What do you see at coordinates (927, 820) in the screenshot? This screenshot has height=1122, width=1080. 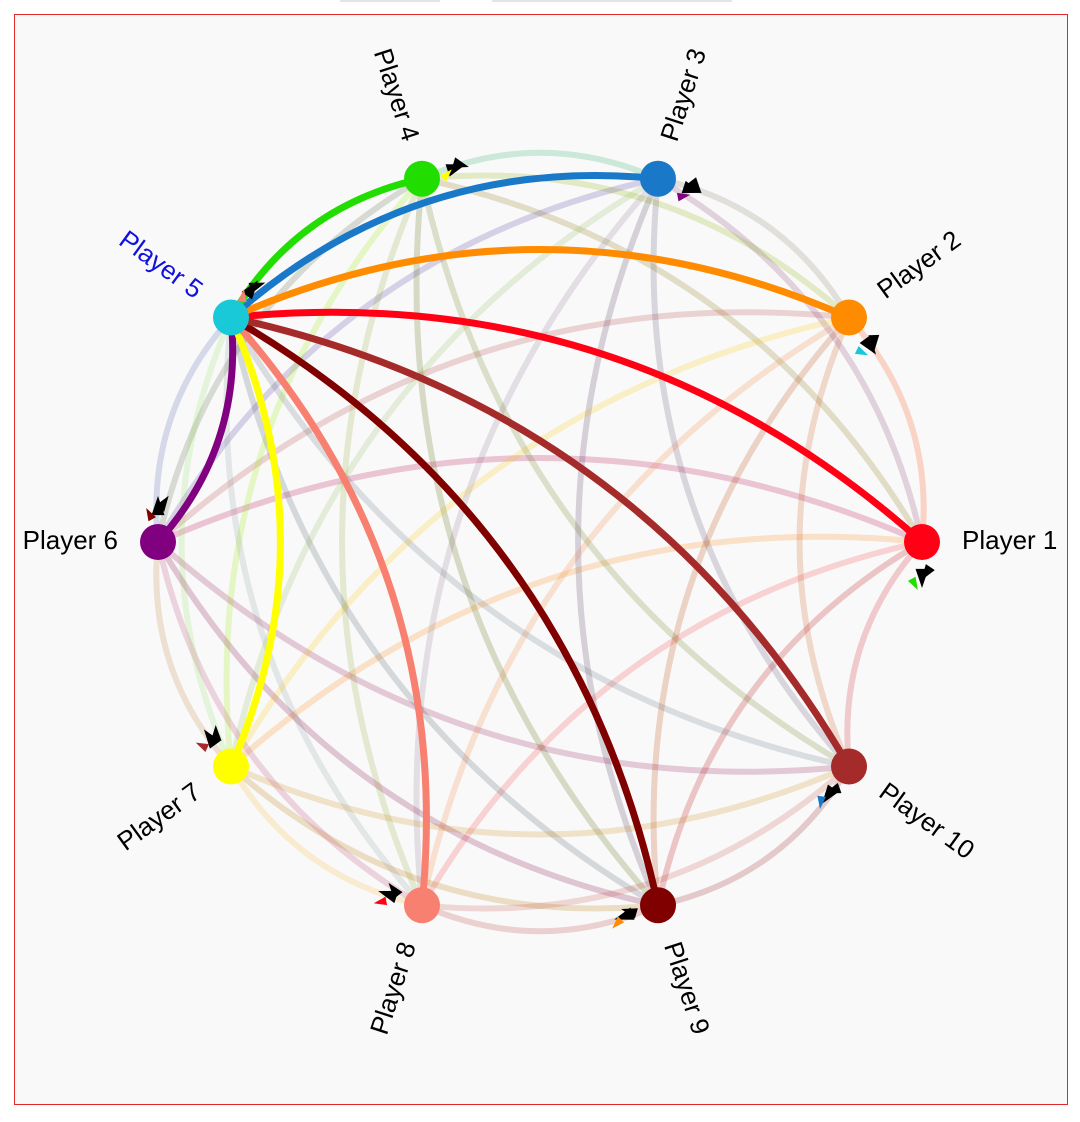 I see `label-player-10: Player 10` at bounding box center [927, 820].